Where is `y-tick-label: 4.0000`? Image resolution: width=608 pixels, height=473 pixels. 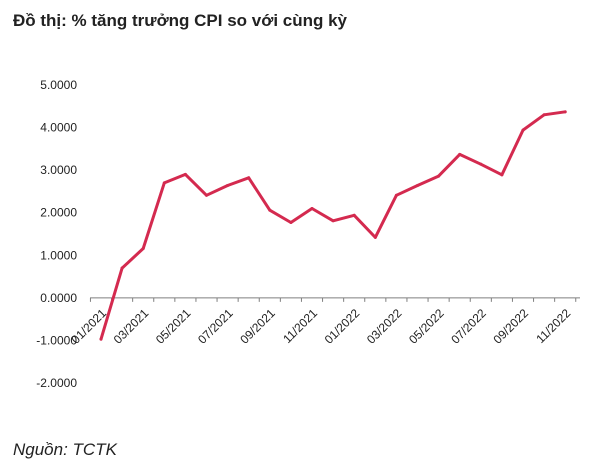
y-tick-label: 4.0000 is located at coordinates (58, 128).